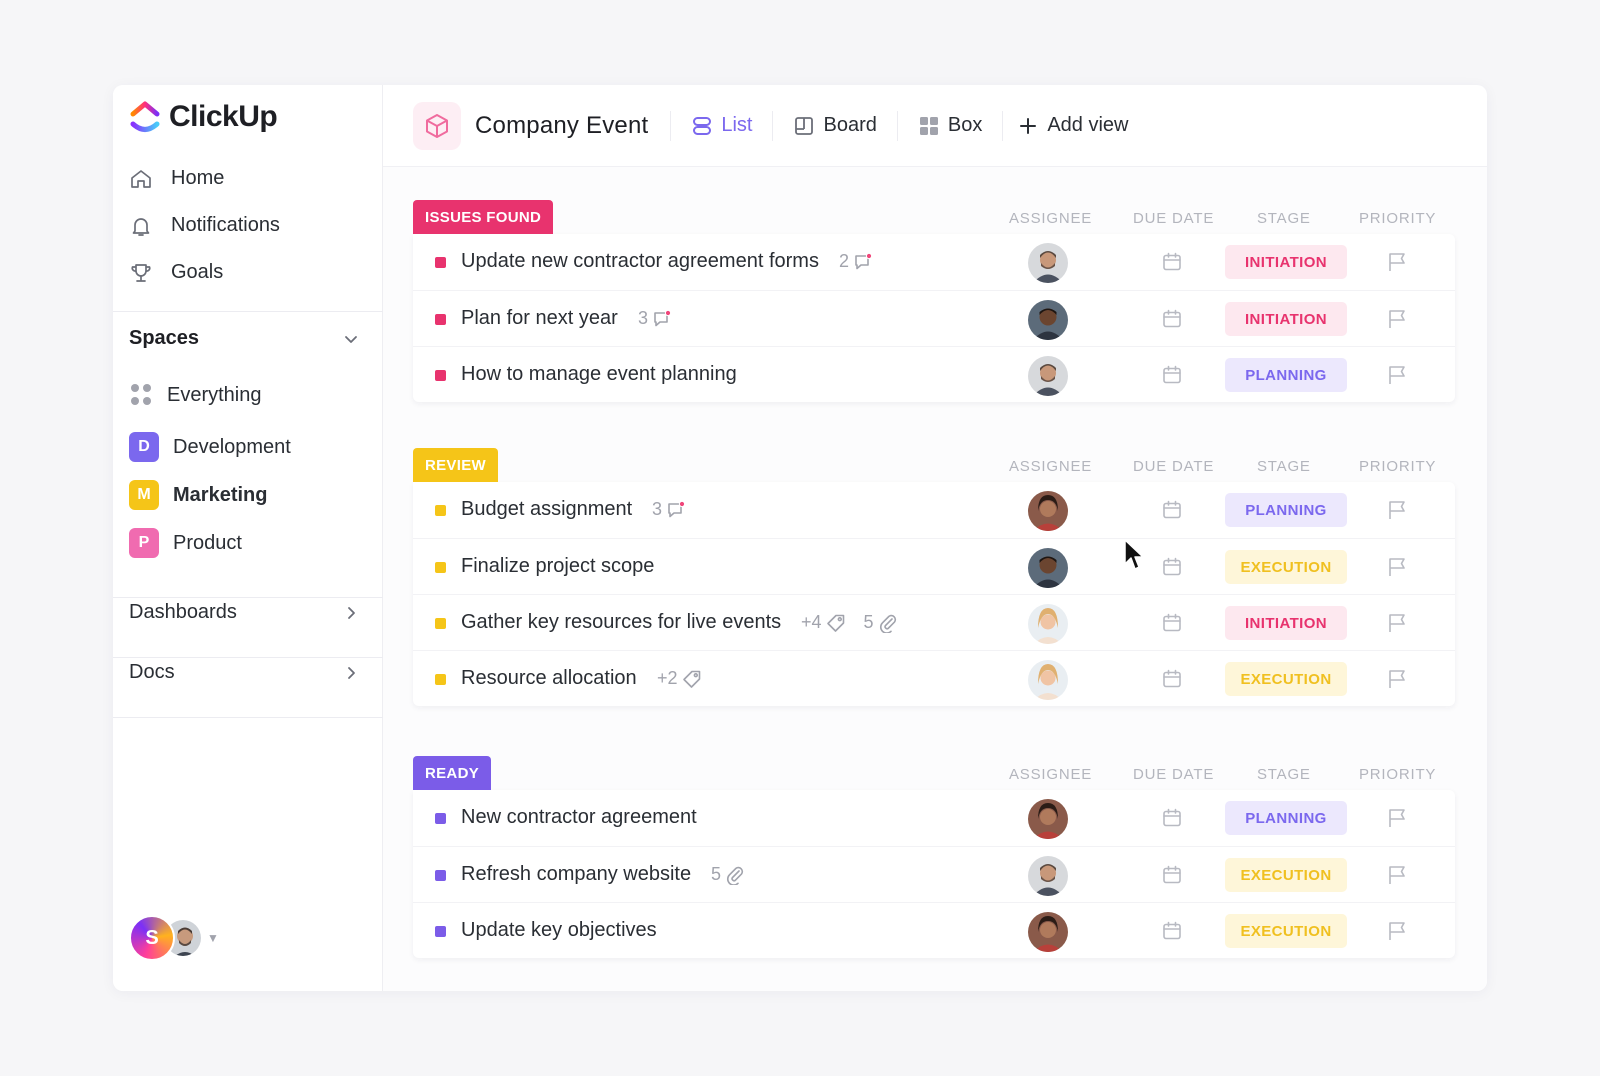  I want to click on nav-goals: Goals, so click(249, 272).